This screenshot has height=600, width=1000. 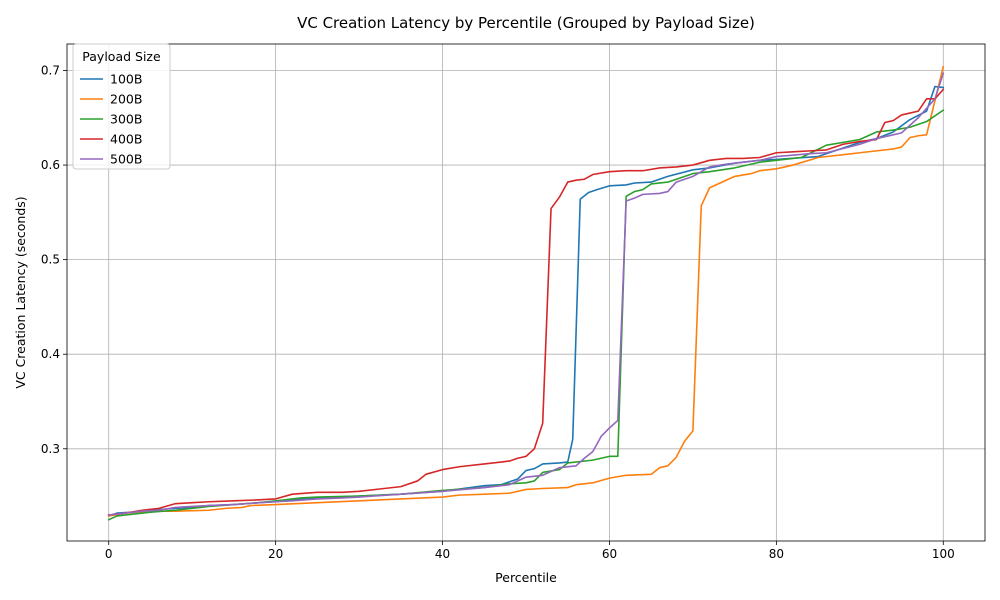 I want to click on legend-entry-100b: 100B, so click(x=111, y=79).